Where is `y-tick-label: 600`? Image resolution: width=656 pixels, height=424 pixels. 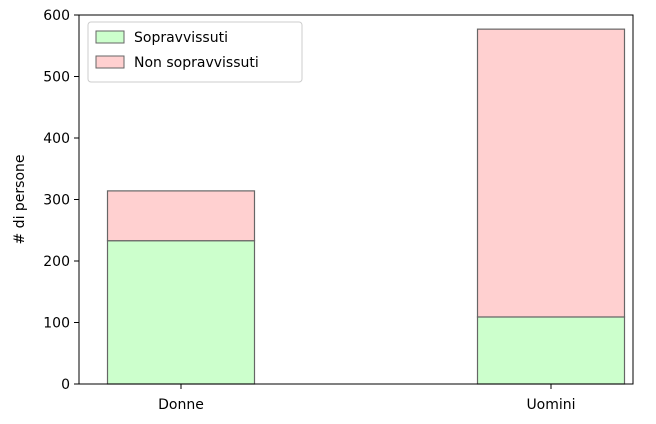
y-tick-label: 600 is located at coordinates (56, 16).